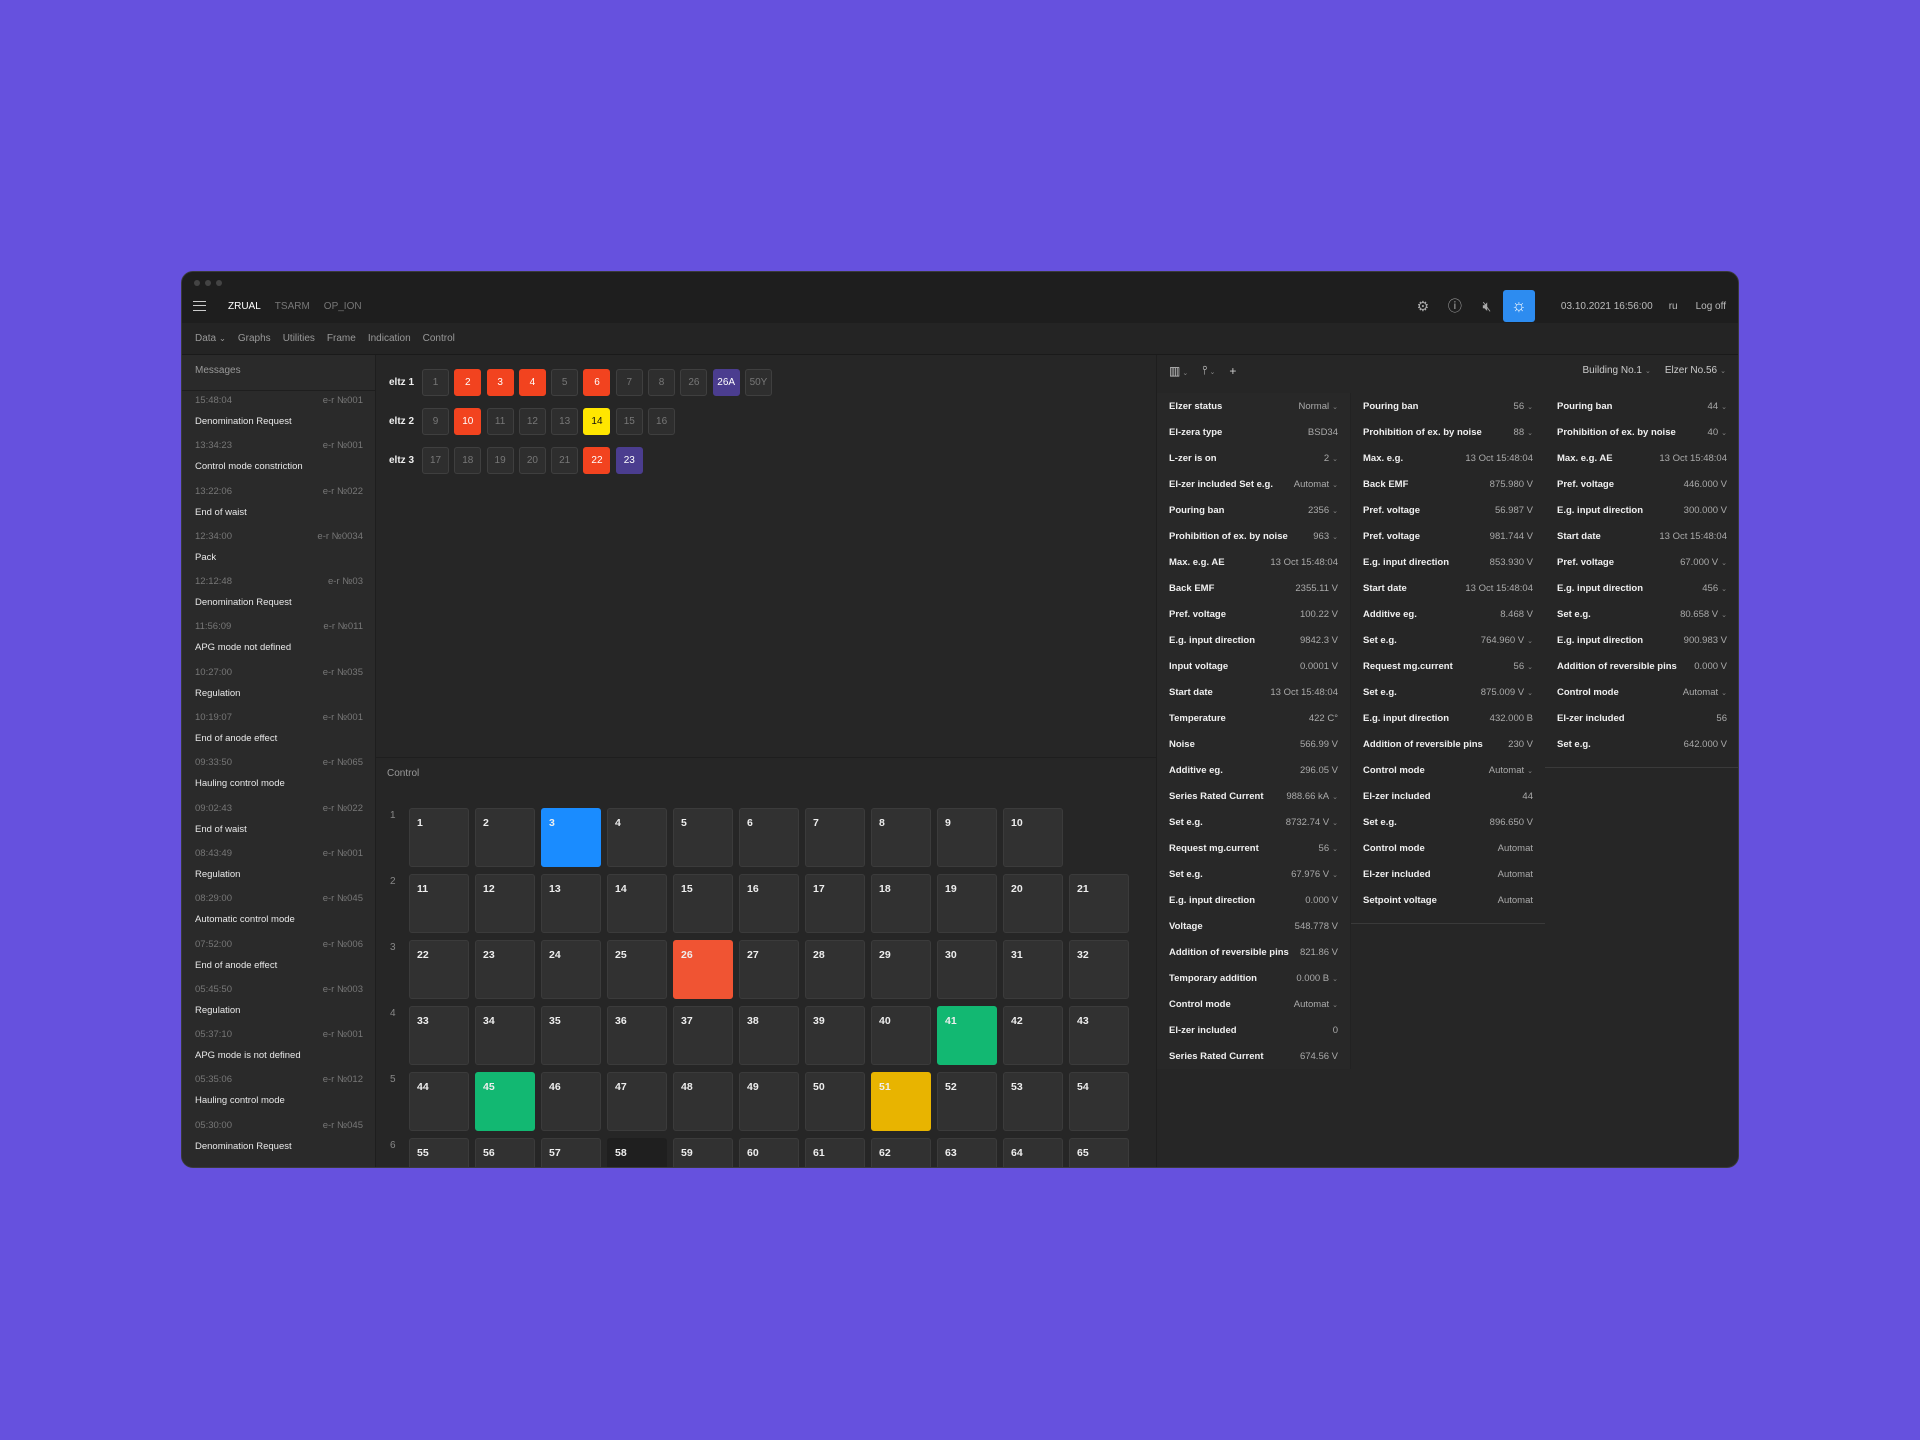  I want to click on eltz-button: 12, so click(532, 421).